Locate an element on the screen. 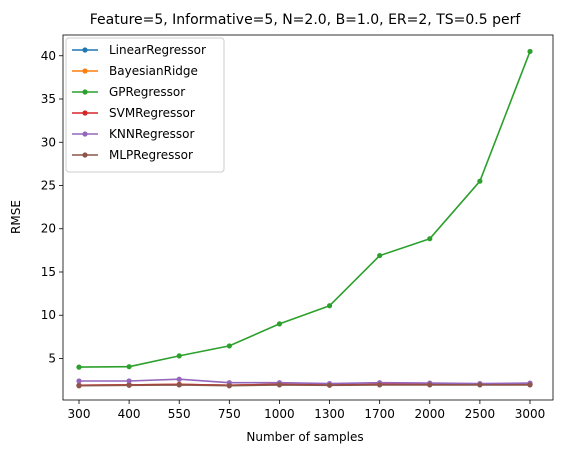  y-tick-label: 10 is located at coordinates (48, 315).